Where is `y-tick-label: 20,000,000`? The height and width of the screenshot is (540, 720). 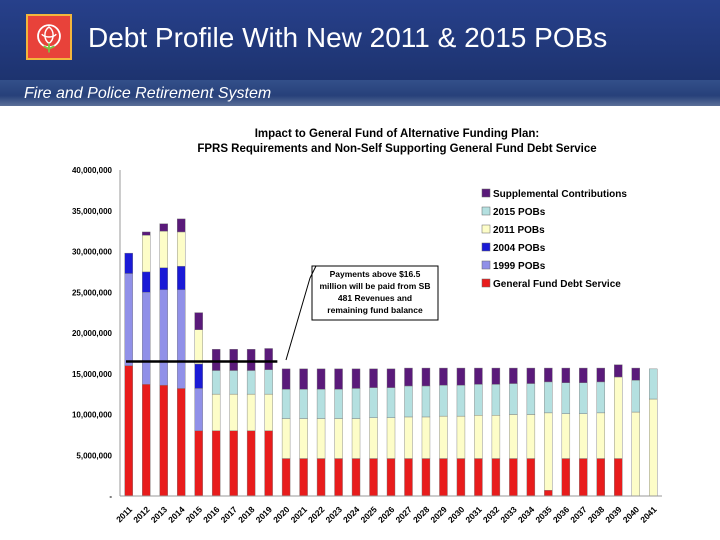
y-tick-label: 20,000,000 is located at coordinates (92, 333).